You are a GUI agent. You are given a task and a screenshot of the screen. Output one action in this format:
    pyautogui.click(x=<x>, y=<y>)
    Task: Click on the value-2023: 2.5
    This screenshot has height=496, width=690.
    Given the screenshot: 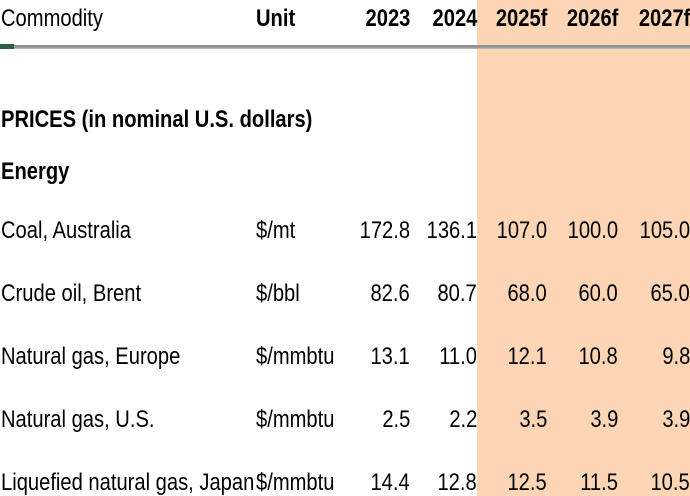 What is the action you would take?
    pyautogui.click(x=395, y=419)
    